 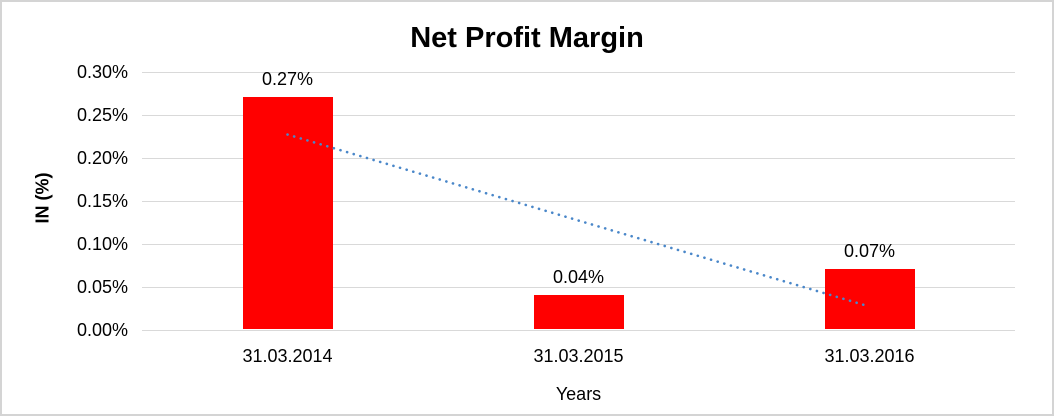 I want to click on bar-value-label: 0.07%, so click(x=869, y=251).